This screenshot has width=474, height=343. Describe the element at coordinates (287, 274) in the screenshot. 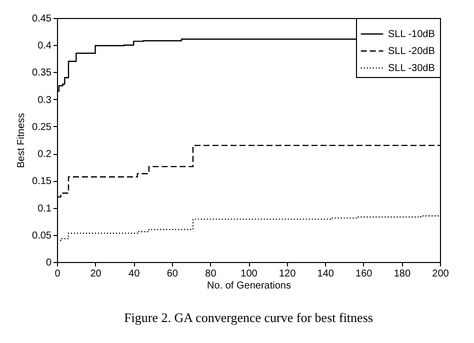

I see `x-tick-label: 120` at that location.